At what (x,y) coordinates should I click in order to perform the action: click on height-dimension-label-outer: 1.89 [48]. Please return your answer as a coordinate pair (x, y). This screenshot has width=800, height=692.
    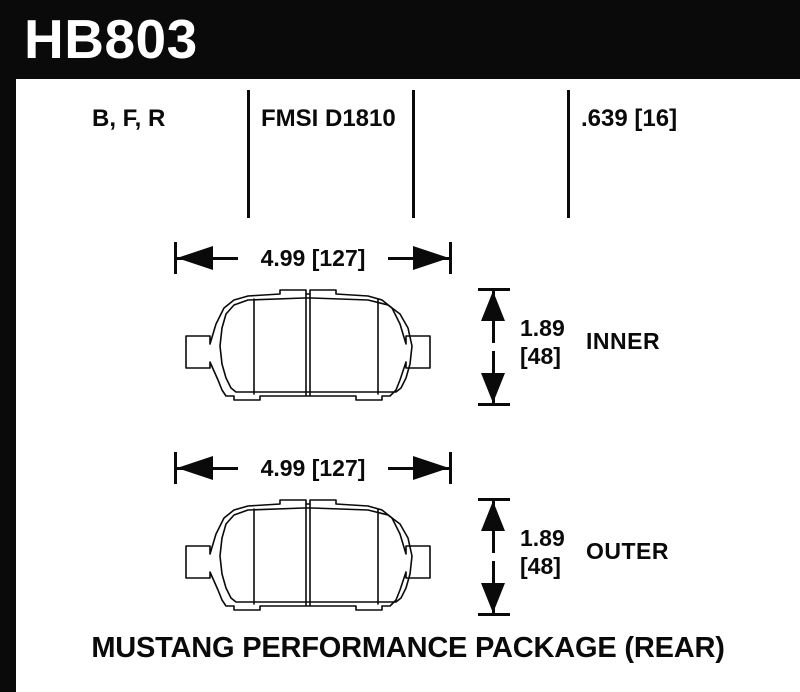
    Looking at the image, I should click on (542, 552).